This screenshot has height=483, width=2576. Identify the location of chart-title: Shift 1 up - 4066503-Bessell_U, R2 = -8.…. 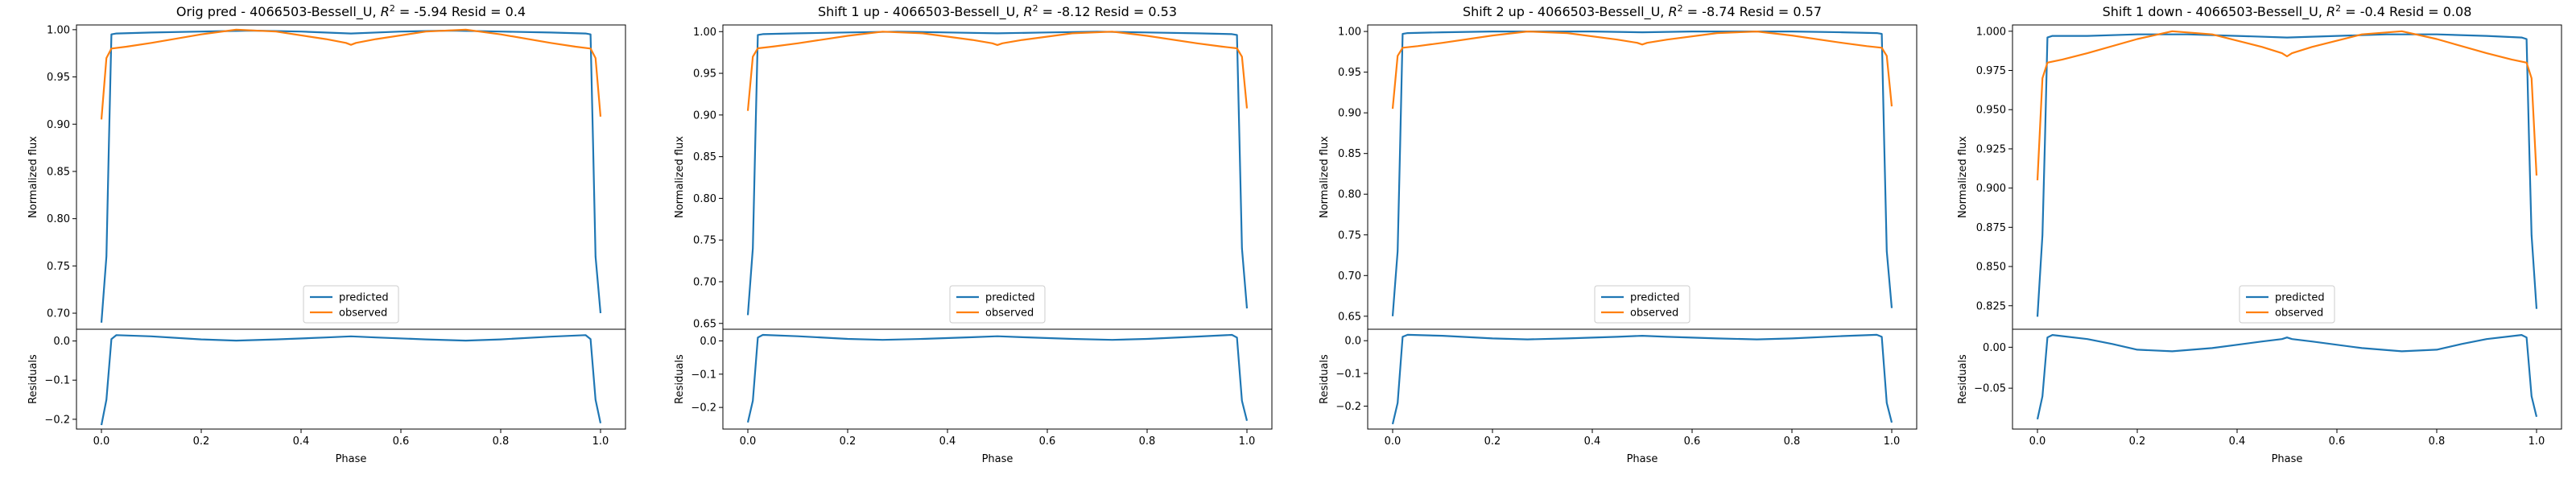
(997, 12).